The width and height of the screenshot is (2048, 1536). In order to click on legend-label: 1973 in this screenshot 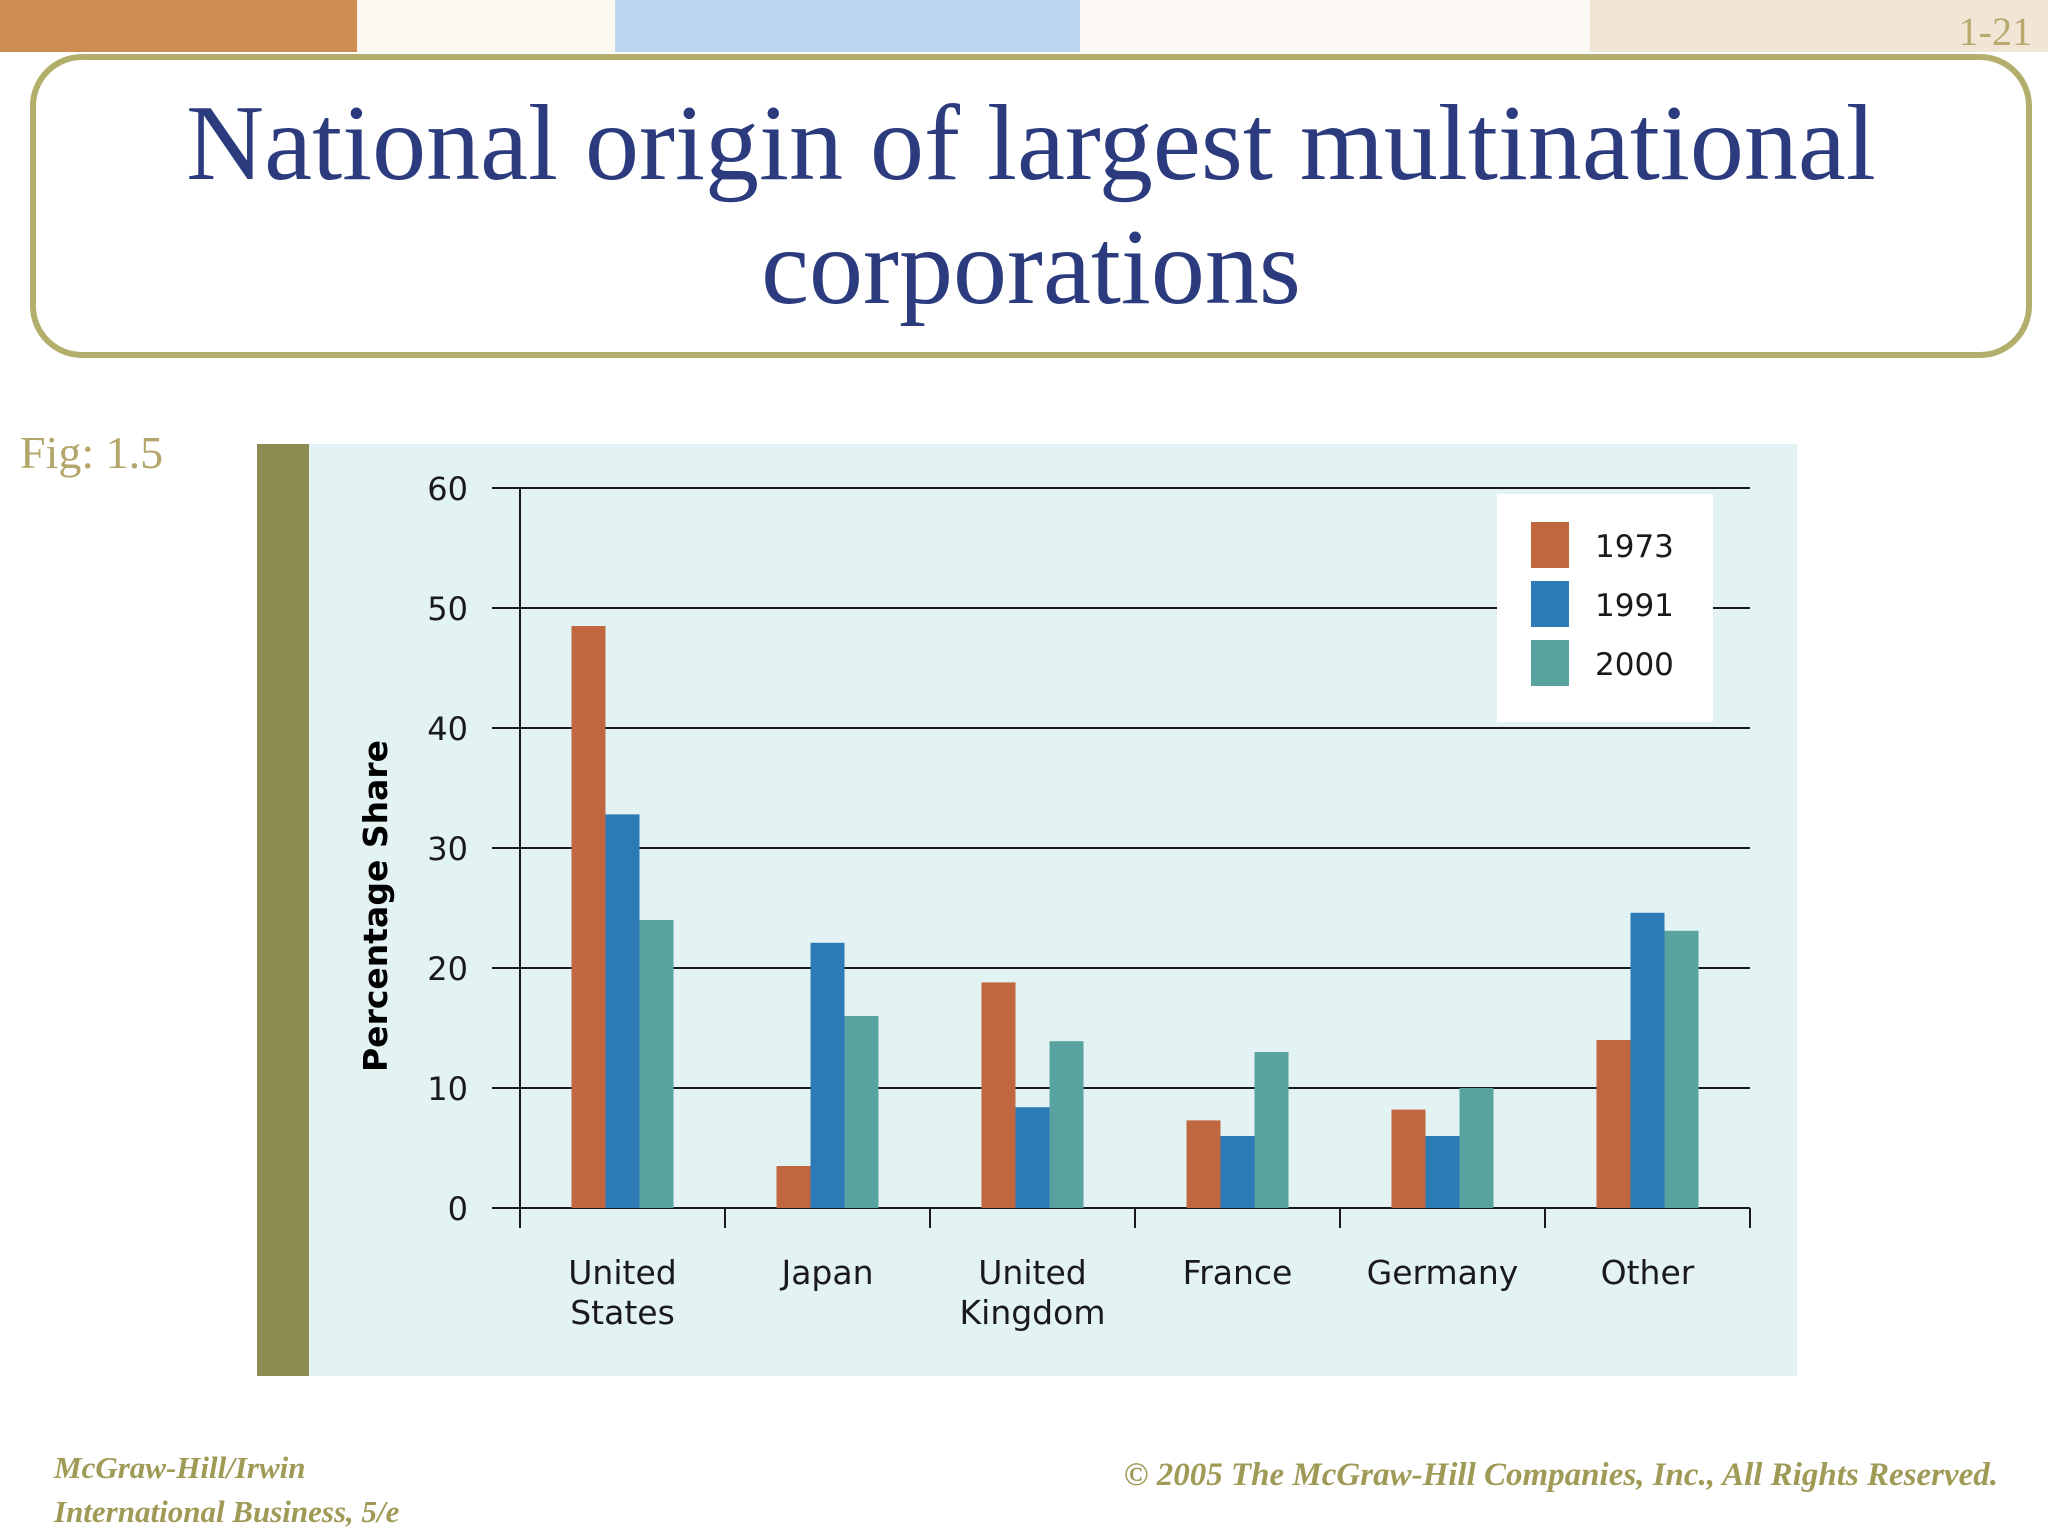, I will do `click(1634, 547)`.